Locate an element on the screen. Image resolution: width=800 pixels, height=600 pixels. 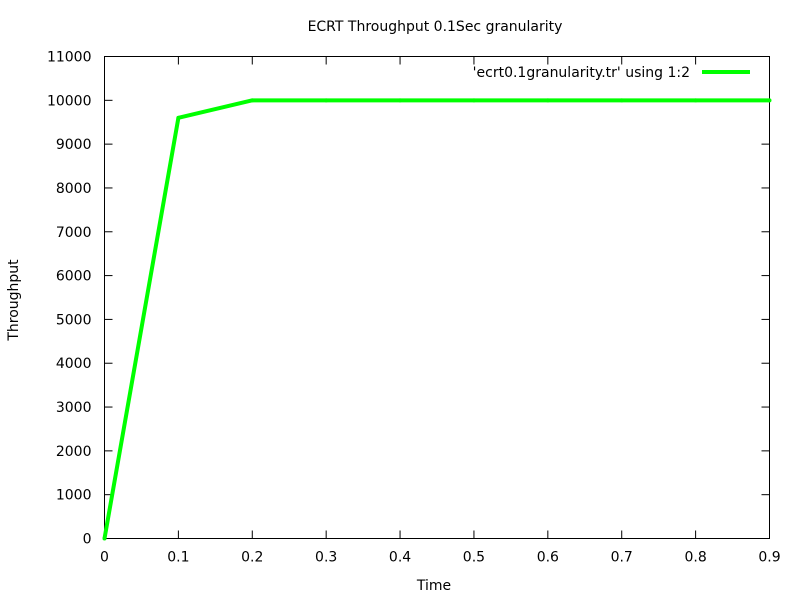
y-tick-label: 11000 is located at coordinates (69, 58).